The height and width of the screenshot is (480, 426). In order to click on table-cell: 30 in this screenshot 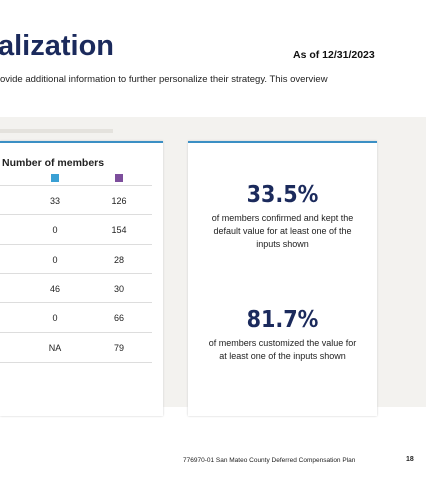, I will do `click(118, 288)`.